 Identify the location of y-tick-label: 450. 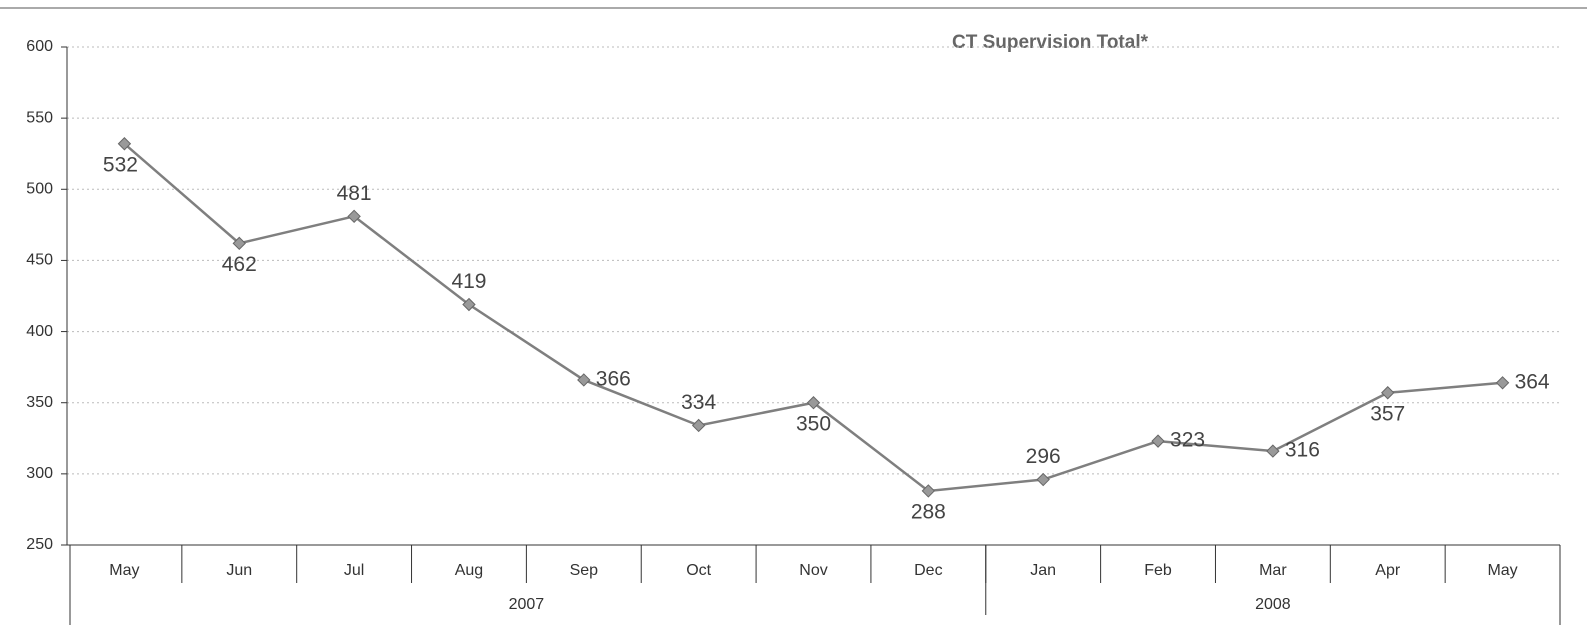
(39, 260).